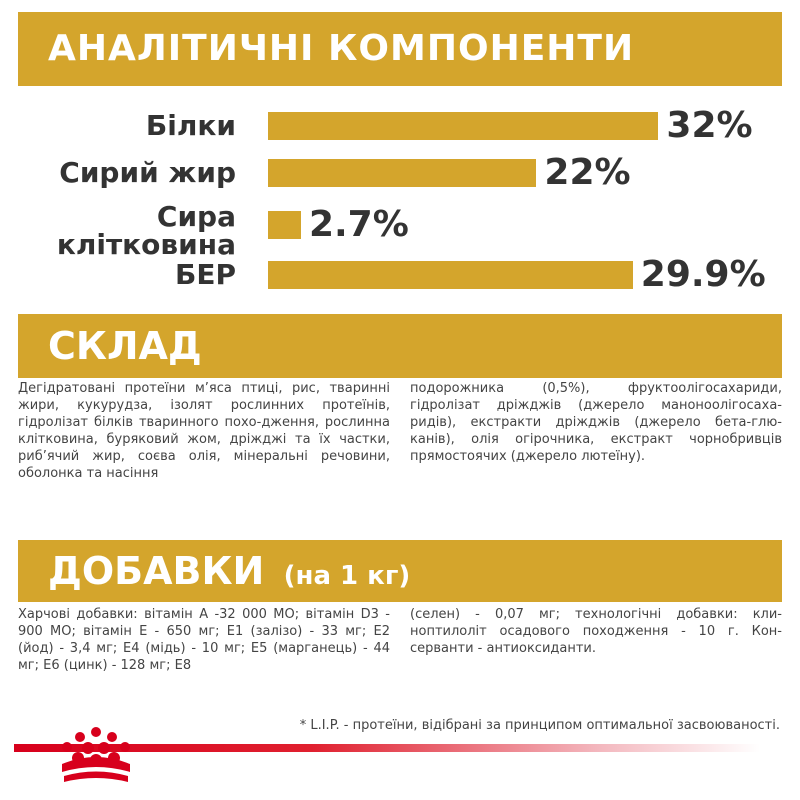  I want to click on additives-banner: ДОБАВКИ (на 1 кг), so click(400, 571).